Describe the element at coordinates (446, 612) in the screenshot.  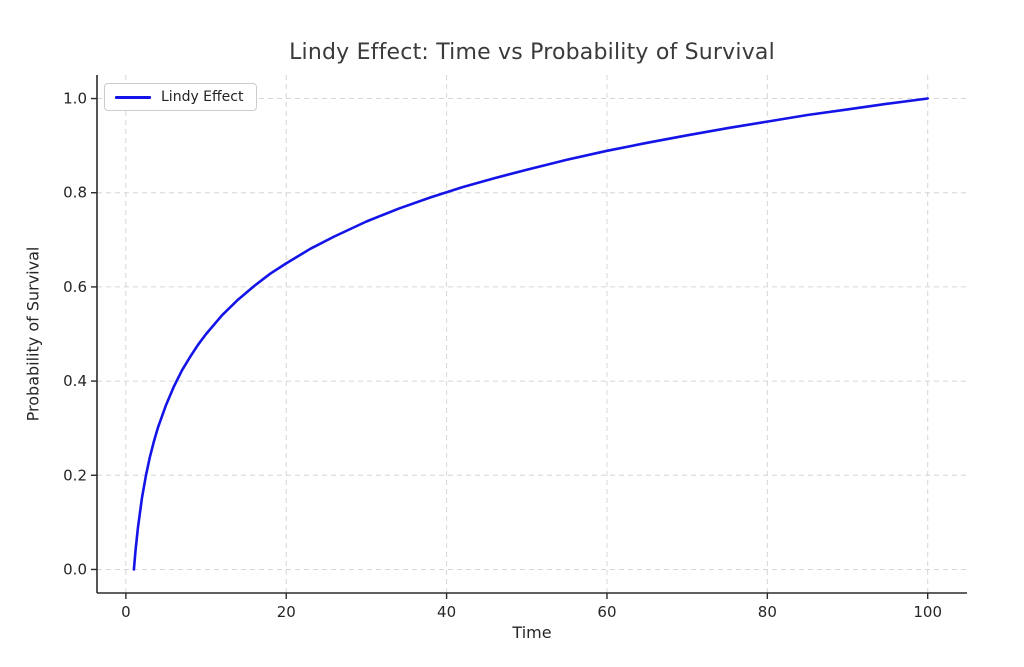
I see `x-tick-label: 40` at that location.